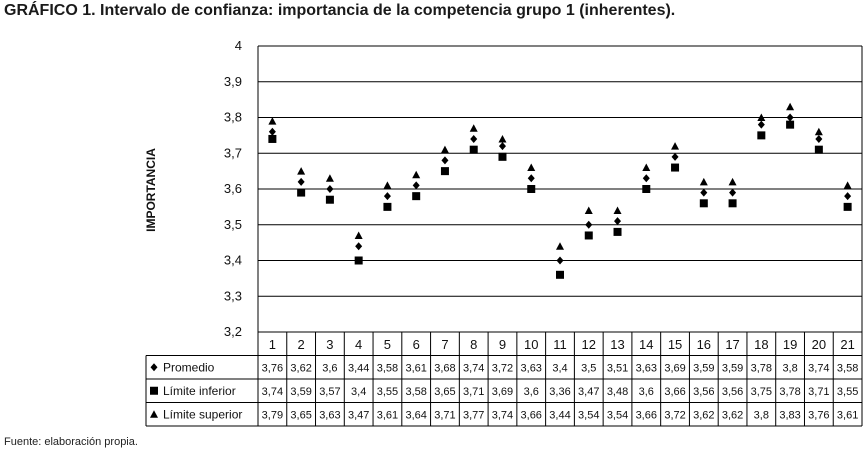 The image size is (867, 453). Describe the element at coordinates (358, 368) in the screenshot. I see `table-cell: 3,44` at that location.